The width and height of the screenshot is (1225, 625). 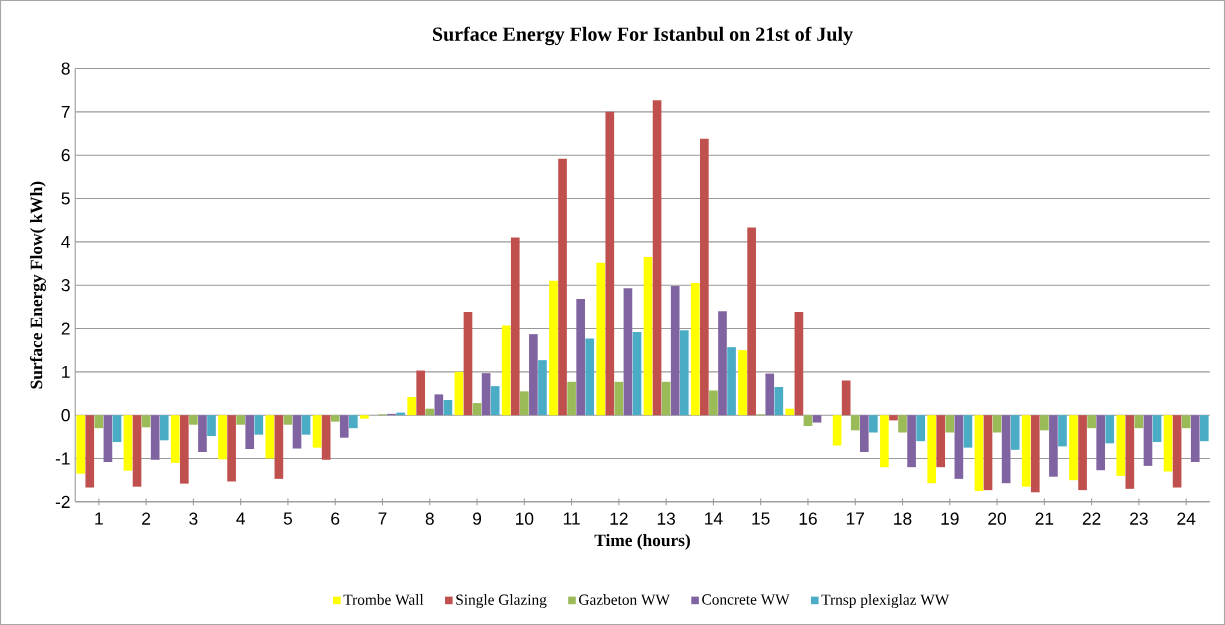 What do you see at coordinates (855, 518) in the screenshot?
I see `x-tick-label: 17` at bounding box center [855, 518].